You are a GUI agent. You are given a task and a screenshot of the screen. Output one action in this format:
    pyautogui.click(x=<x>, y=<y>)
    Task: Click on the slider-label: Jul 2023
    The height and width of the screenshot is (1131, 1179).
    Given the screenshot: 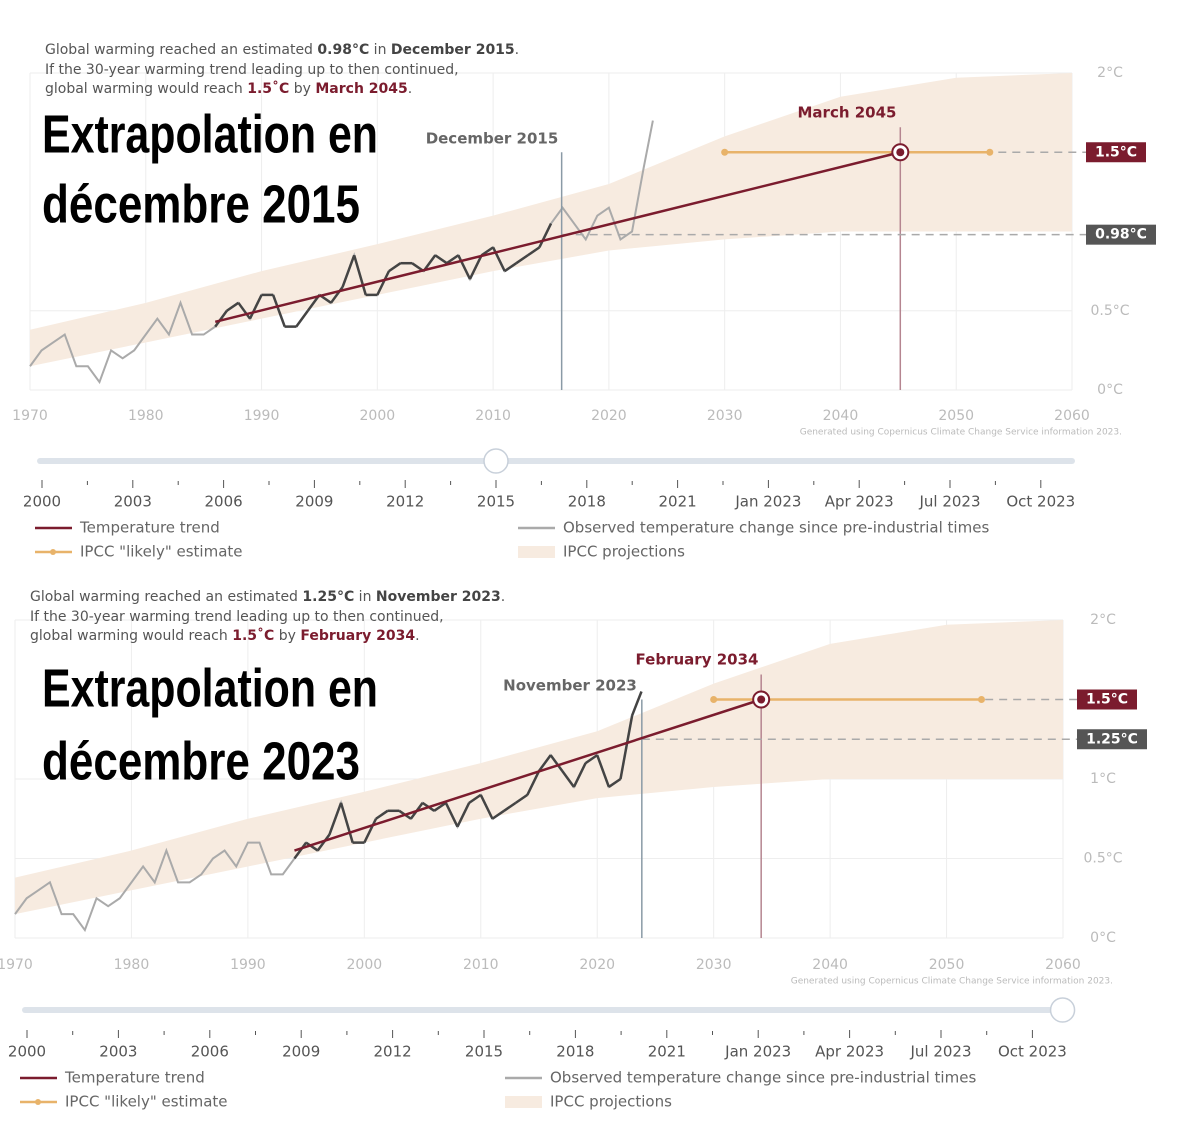 What is the action you would take?
    pyautogui.click(x=949, y=502)
    